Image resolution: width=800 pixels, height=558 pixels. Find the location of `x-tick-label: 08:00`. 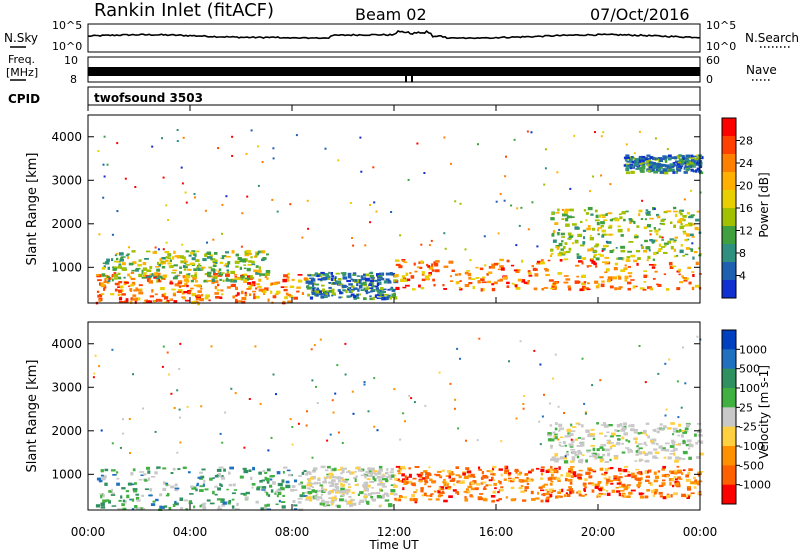

x-tick-label: 08:00 is located at coordinates (292, 532).